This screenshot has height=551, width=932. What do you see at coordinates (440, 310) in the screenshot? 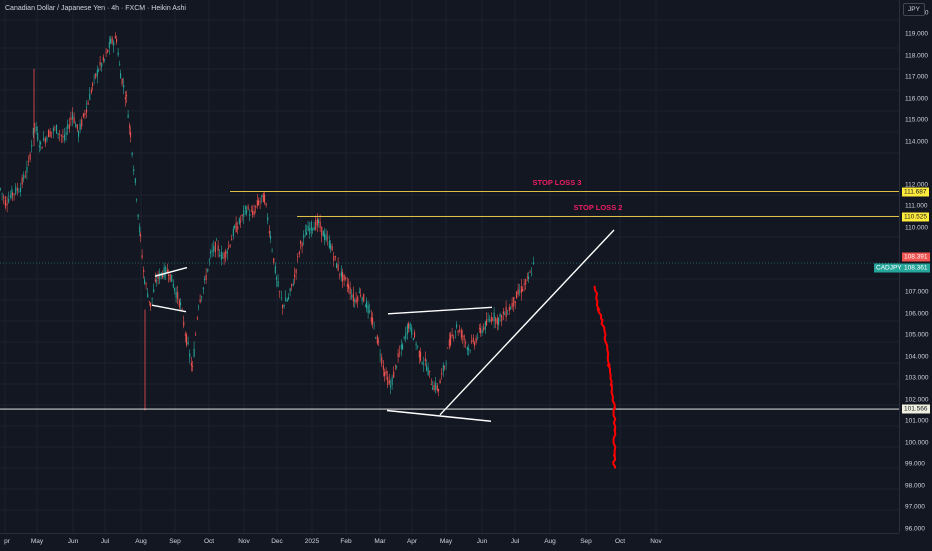
I see `trend-line` at bounding box center [440, 310].